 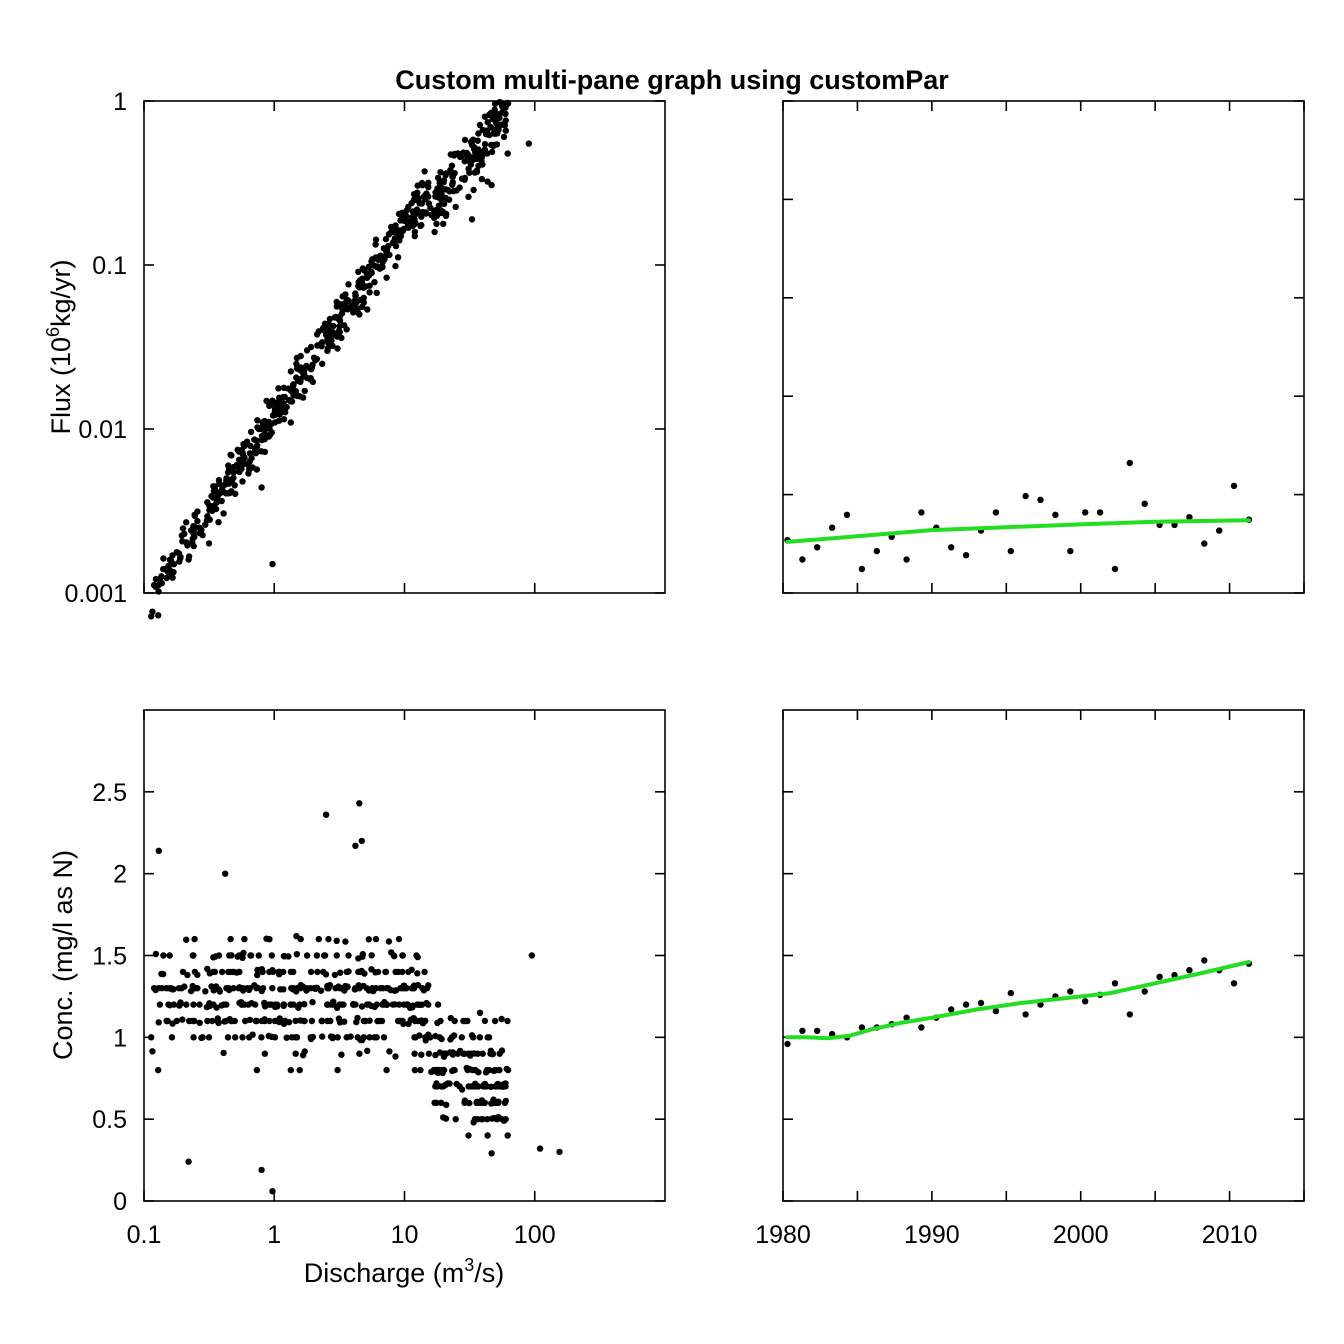 I want to click on chart-title: Custom multi-pane graph using customPar, so click(x=672, y=80).